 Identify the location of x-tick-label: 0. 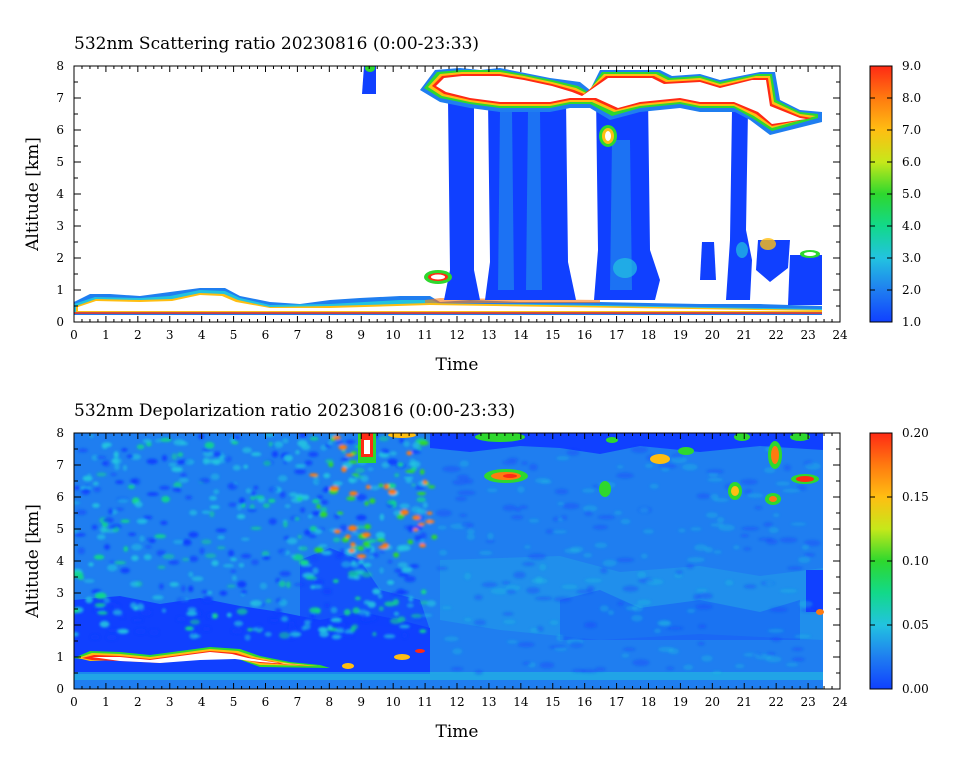
(74, 702).